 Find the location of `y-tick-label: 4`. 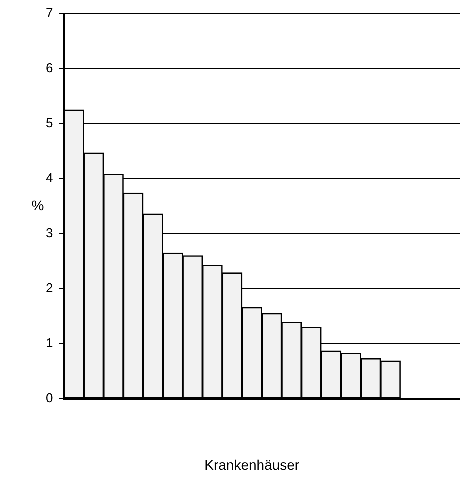

y-tick-label: 4 is located at coordinates (50, 178).